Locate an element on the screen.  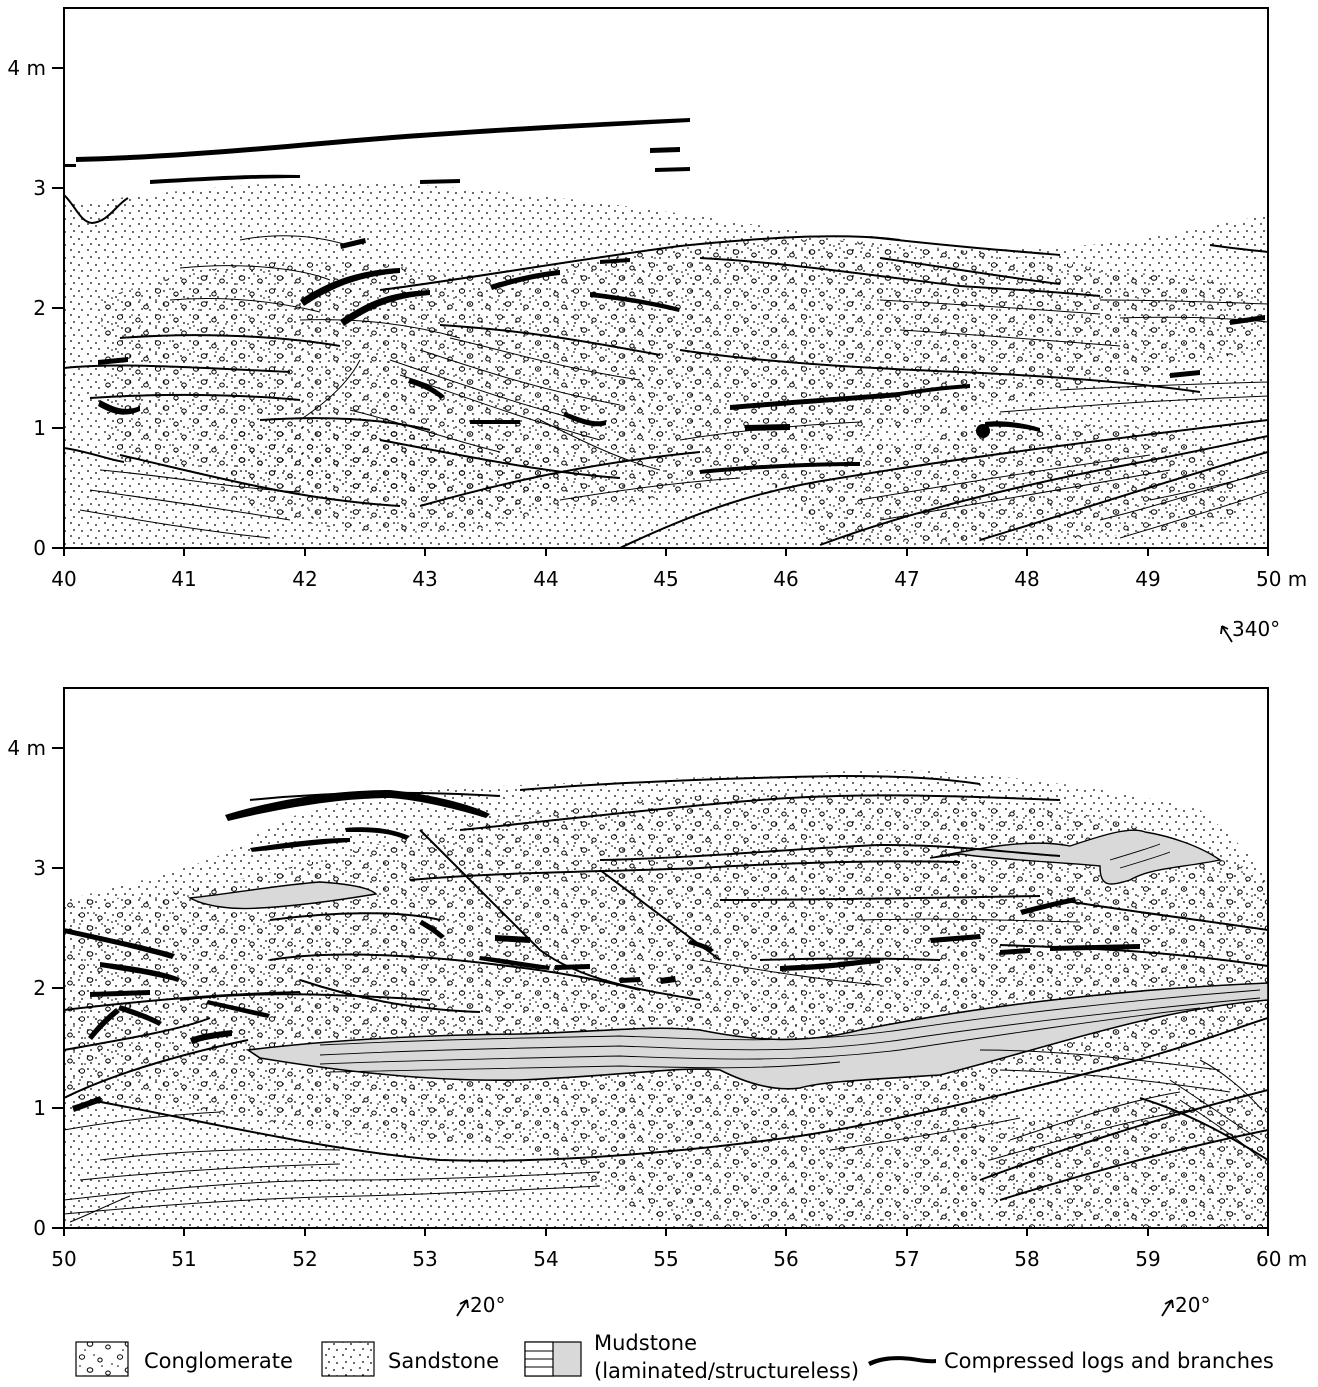
x-tick-label: 57 is located at coordinates (906, 1259).